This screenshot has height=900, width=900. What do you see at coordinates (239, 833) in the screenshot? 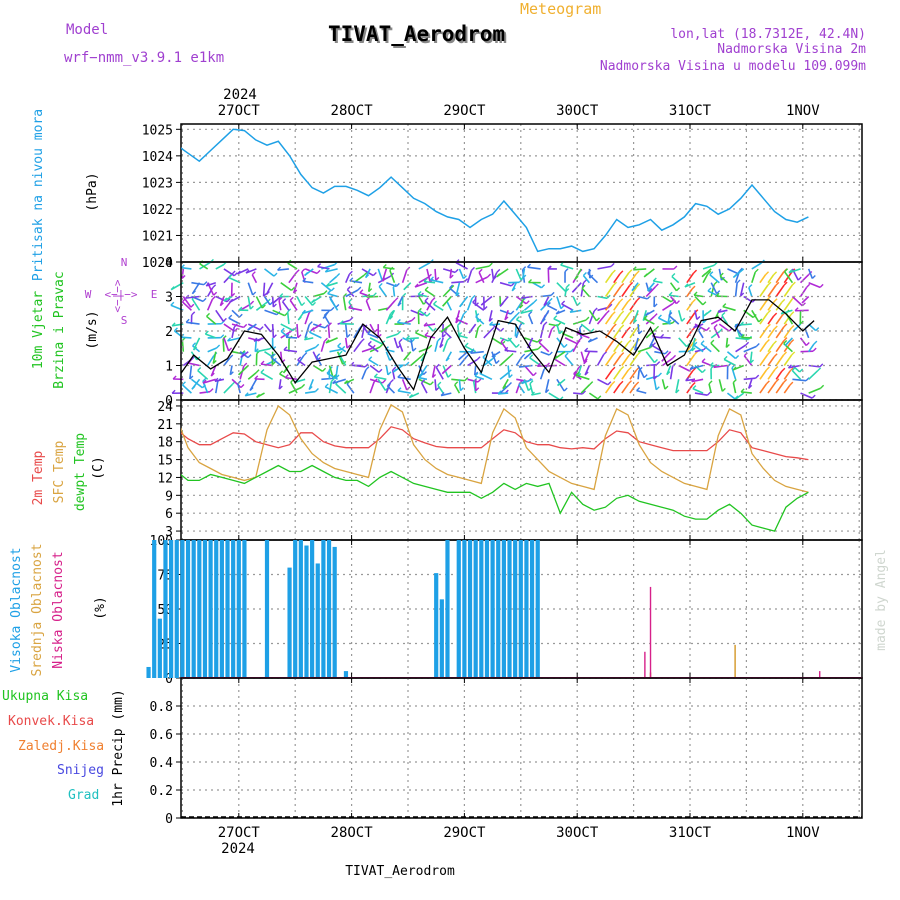
I see `bottom-day-label: 27OCT` at bounding box center [239, 833].